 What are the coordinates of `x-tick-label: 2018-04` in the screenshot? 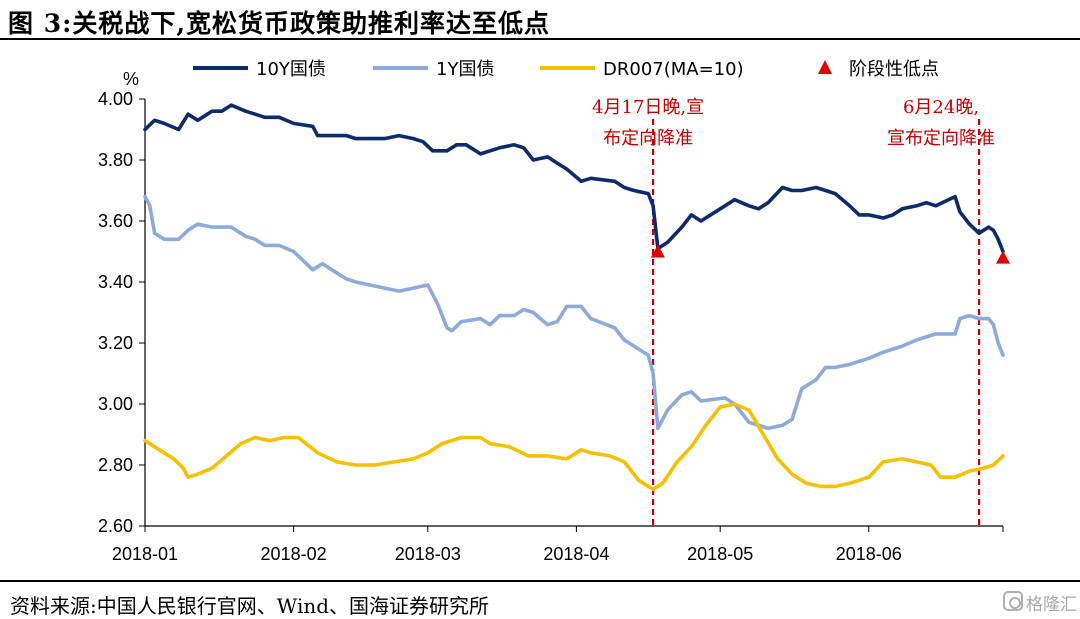 It's located at (576, 554).